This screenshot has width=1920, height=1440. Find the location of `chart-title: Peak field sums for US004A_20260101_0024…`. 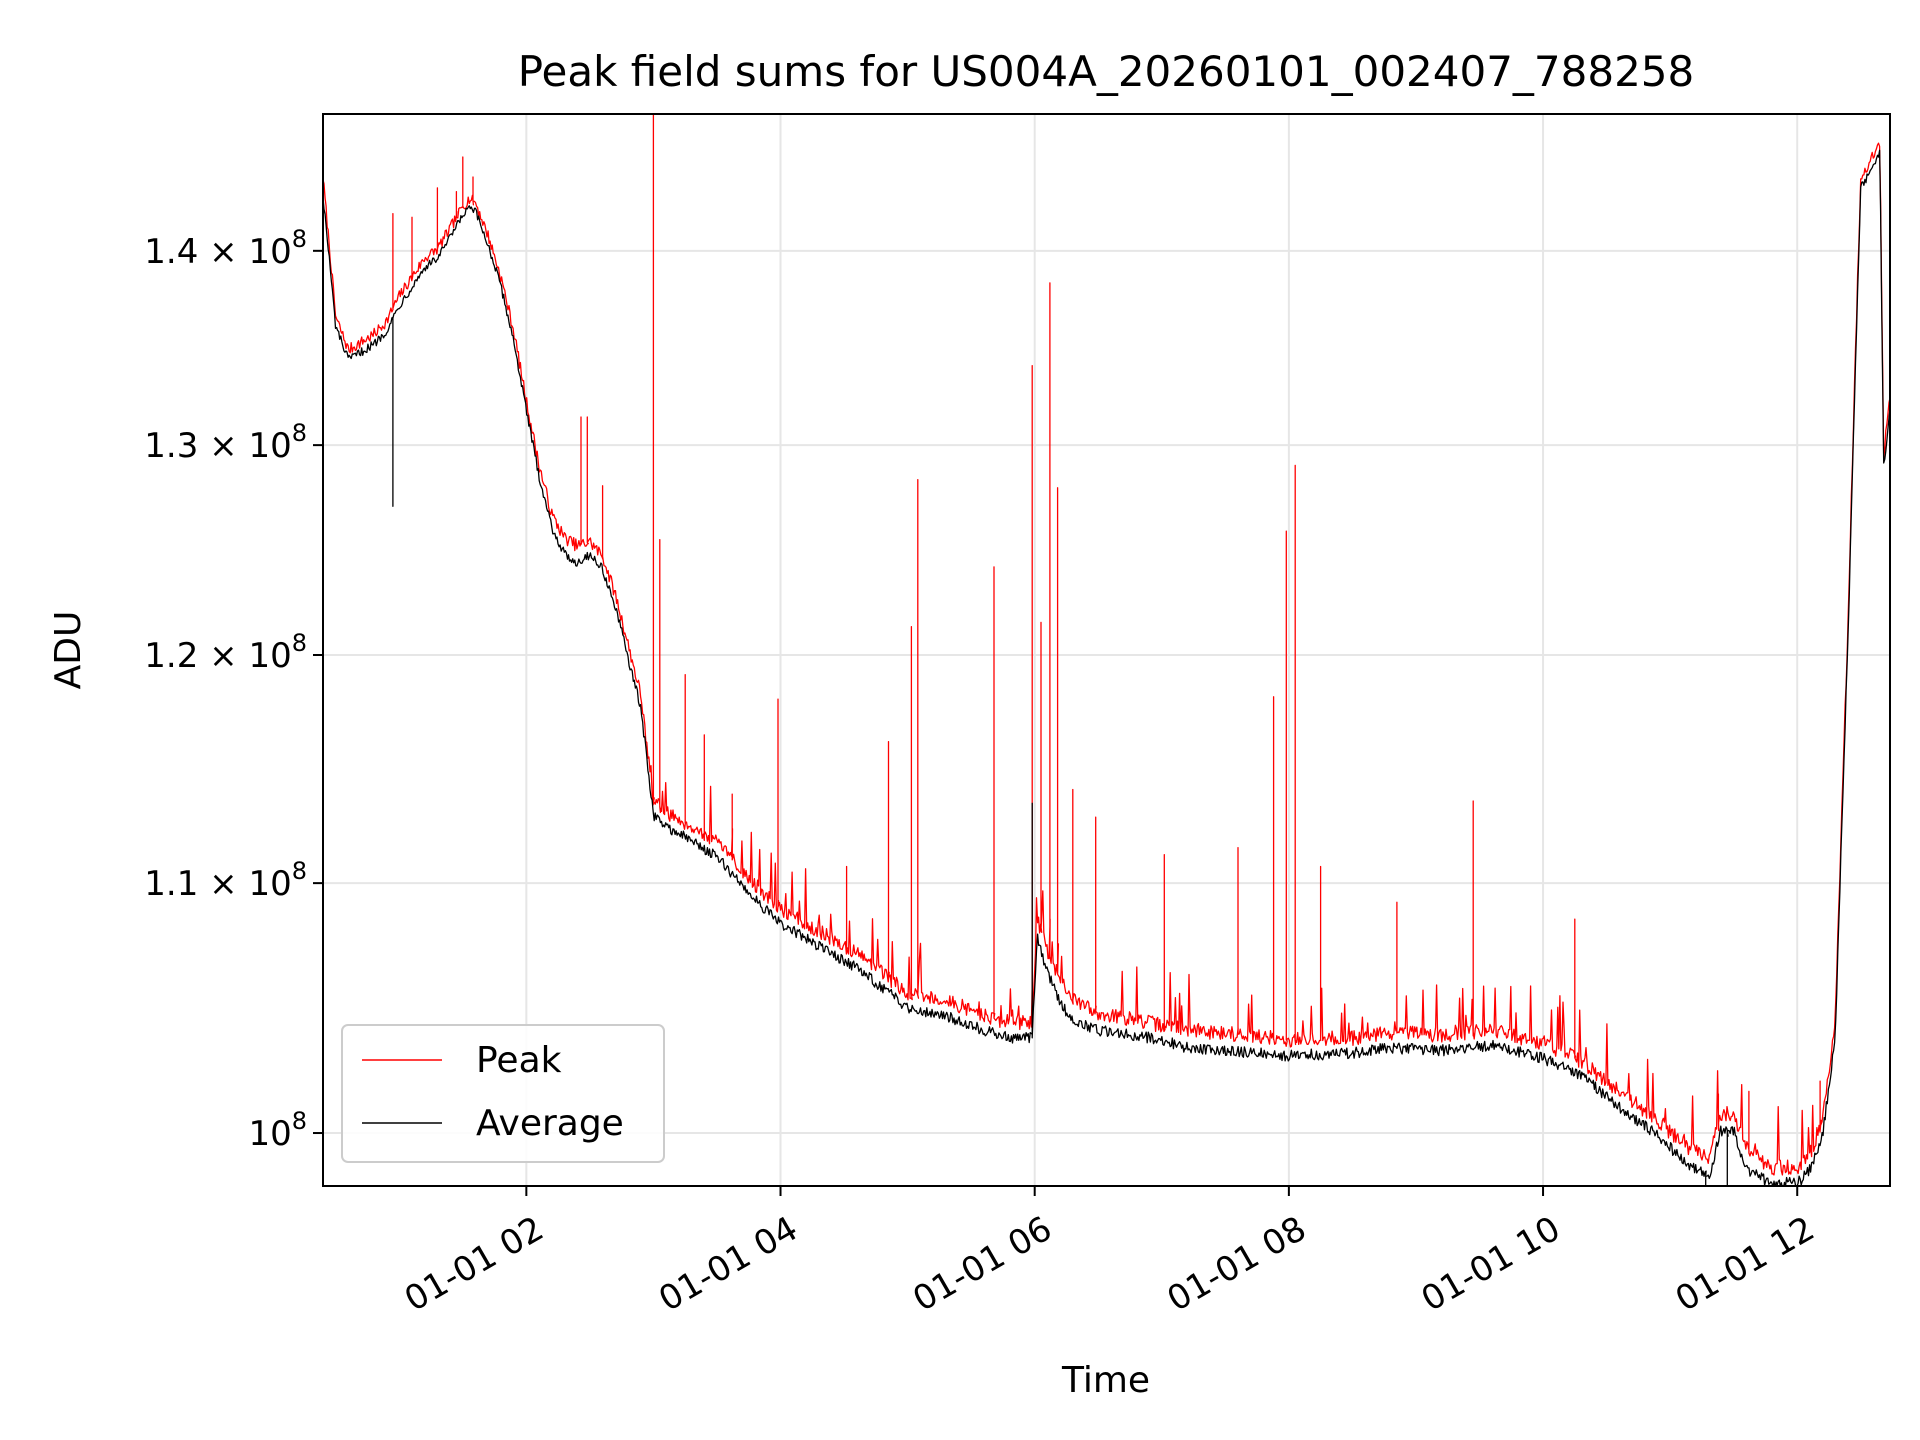

chart-title: Peak field sums for US004A_20260101_0024… is located at coordinates (1106, 71).